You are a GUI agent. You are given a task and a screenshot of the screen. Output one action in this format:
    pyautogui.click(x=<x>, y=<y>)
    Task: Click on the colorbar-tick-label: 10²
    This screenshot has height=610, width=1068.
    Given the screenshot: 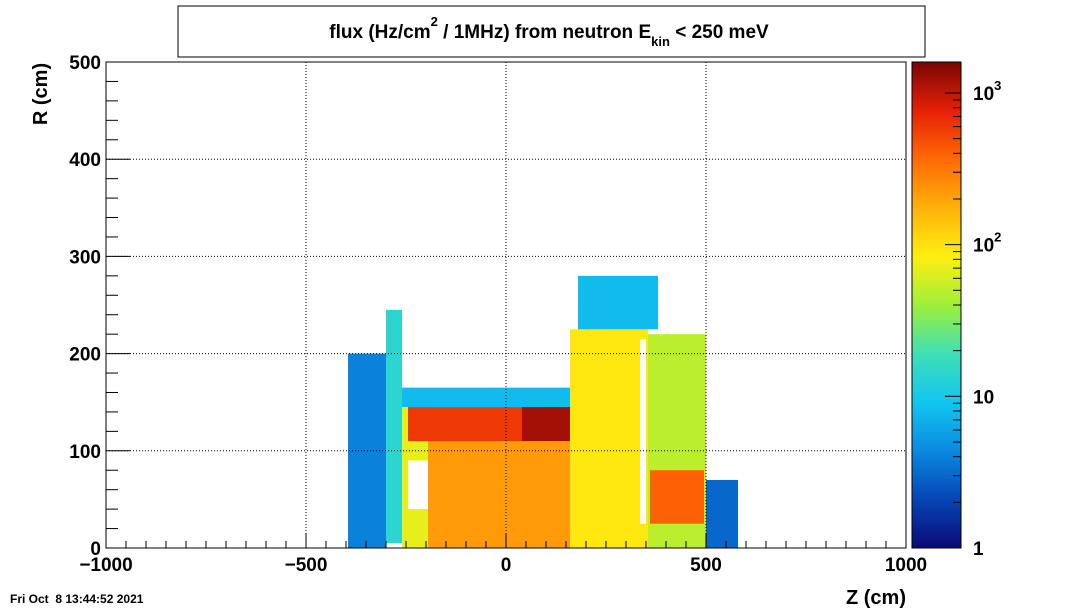 What is the action you would take?
    pyautogui.click(x=987, y=243)
    